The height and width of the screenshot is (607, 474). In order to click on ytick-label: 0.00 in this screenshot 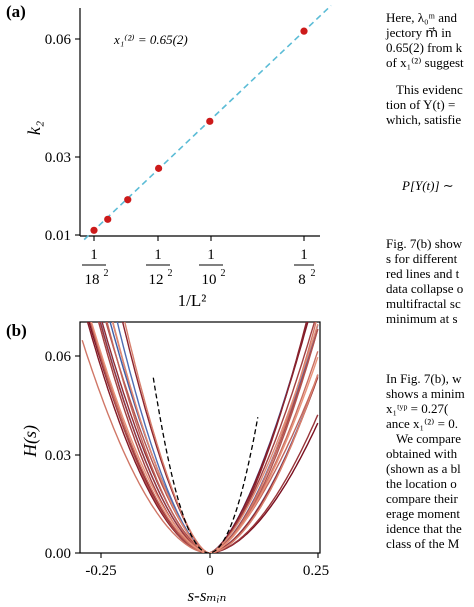, I will do `click(58, 554)`.